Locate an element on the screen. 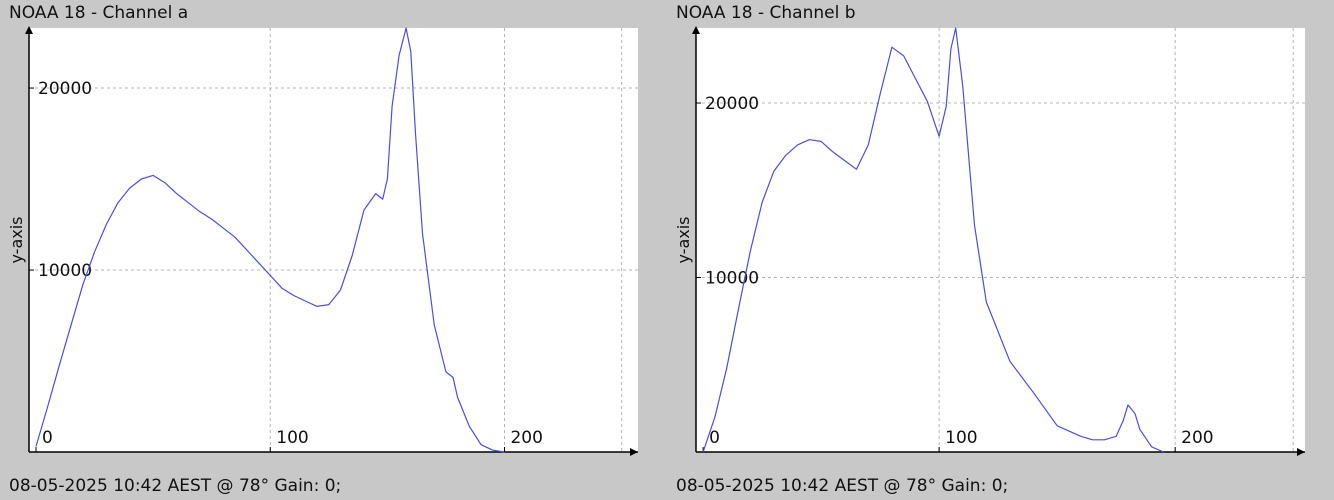 The height and width of the screenshot is (500, 1334). chart-title: NOAA 18 - Channel b is located at coordinates (766, 13).